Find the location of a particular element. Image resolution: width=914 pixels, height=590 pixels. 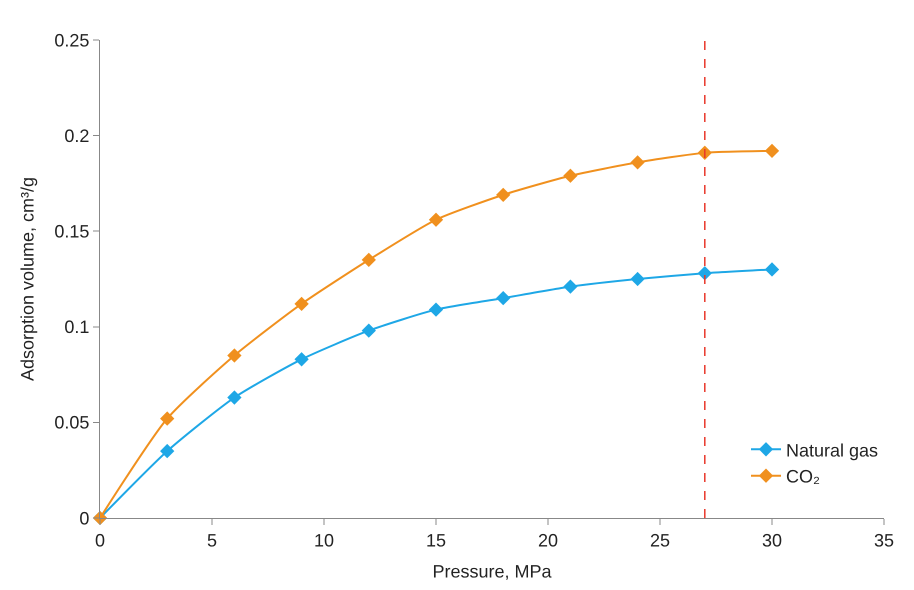

x-tick-label: 15 is located at coordinates (436, 540).